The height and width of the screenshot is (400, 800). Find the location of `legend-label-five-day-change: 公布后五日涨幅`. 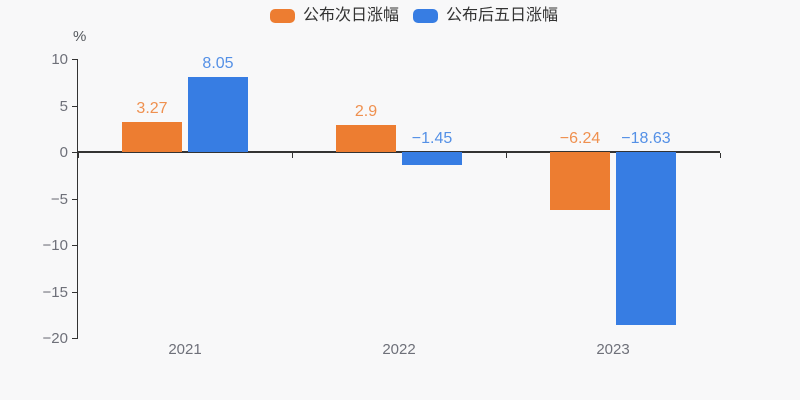

legend-label-five-day-change: 公布后五日涨幅 is located at coordinates (502, 15).